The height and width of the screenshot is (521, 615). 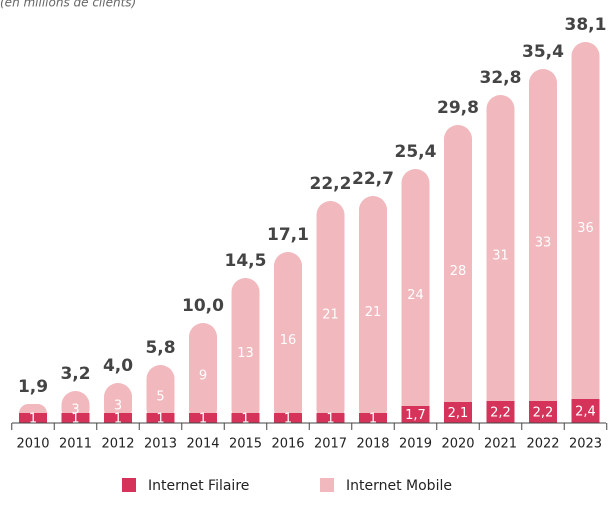 I want to click on total-label: 22,7, so click(x=373, y=179).